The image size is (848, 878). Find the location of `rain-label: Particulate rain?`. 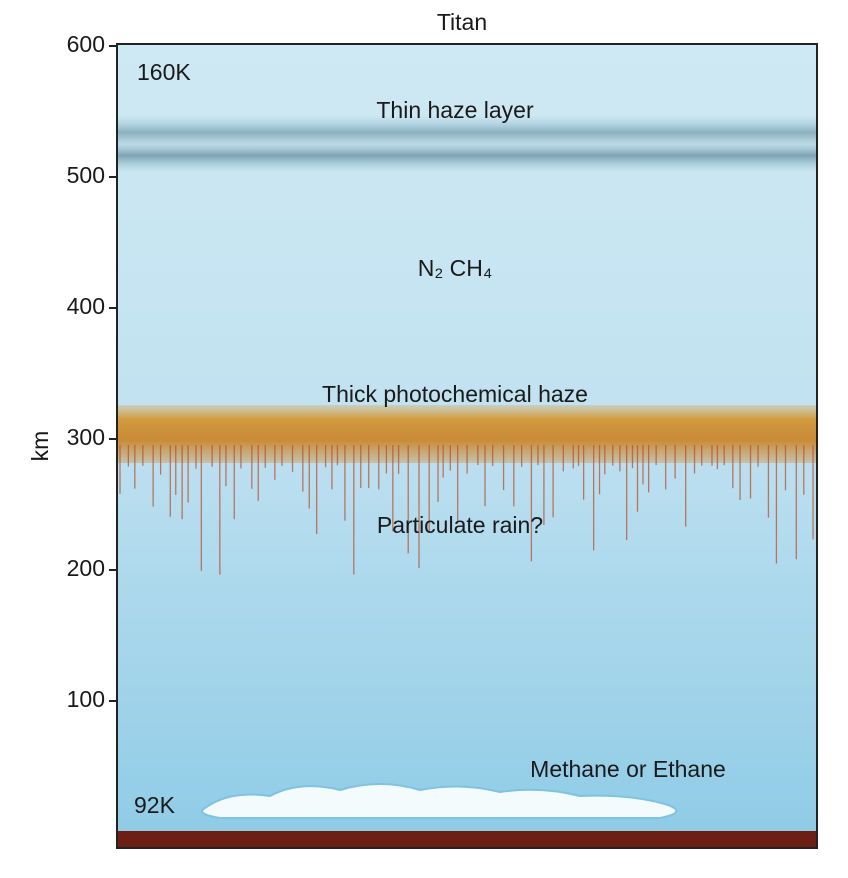

rain-label: Particulate rain? is located at coordinates (460, 525).